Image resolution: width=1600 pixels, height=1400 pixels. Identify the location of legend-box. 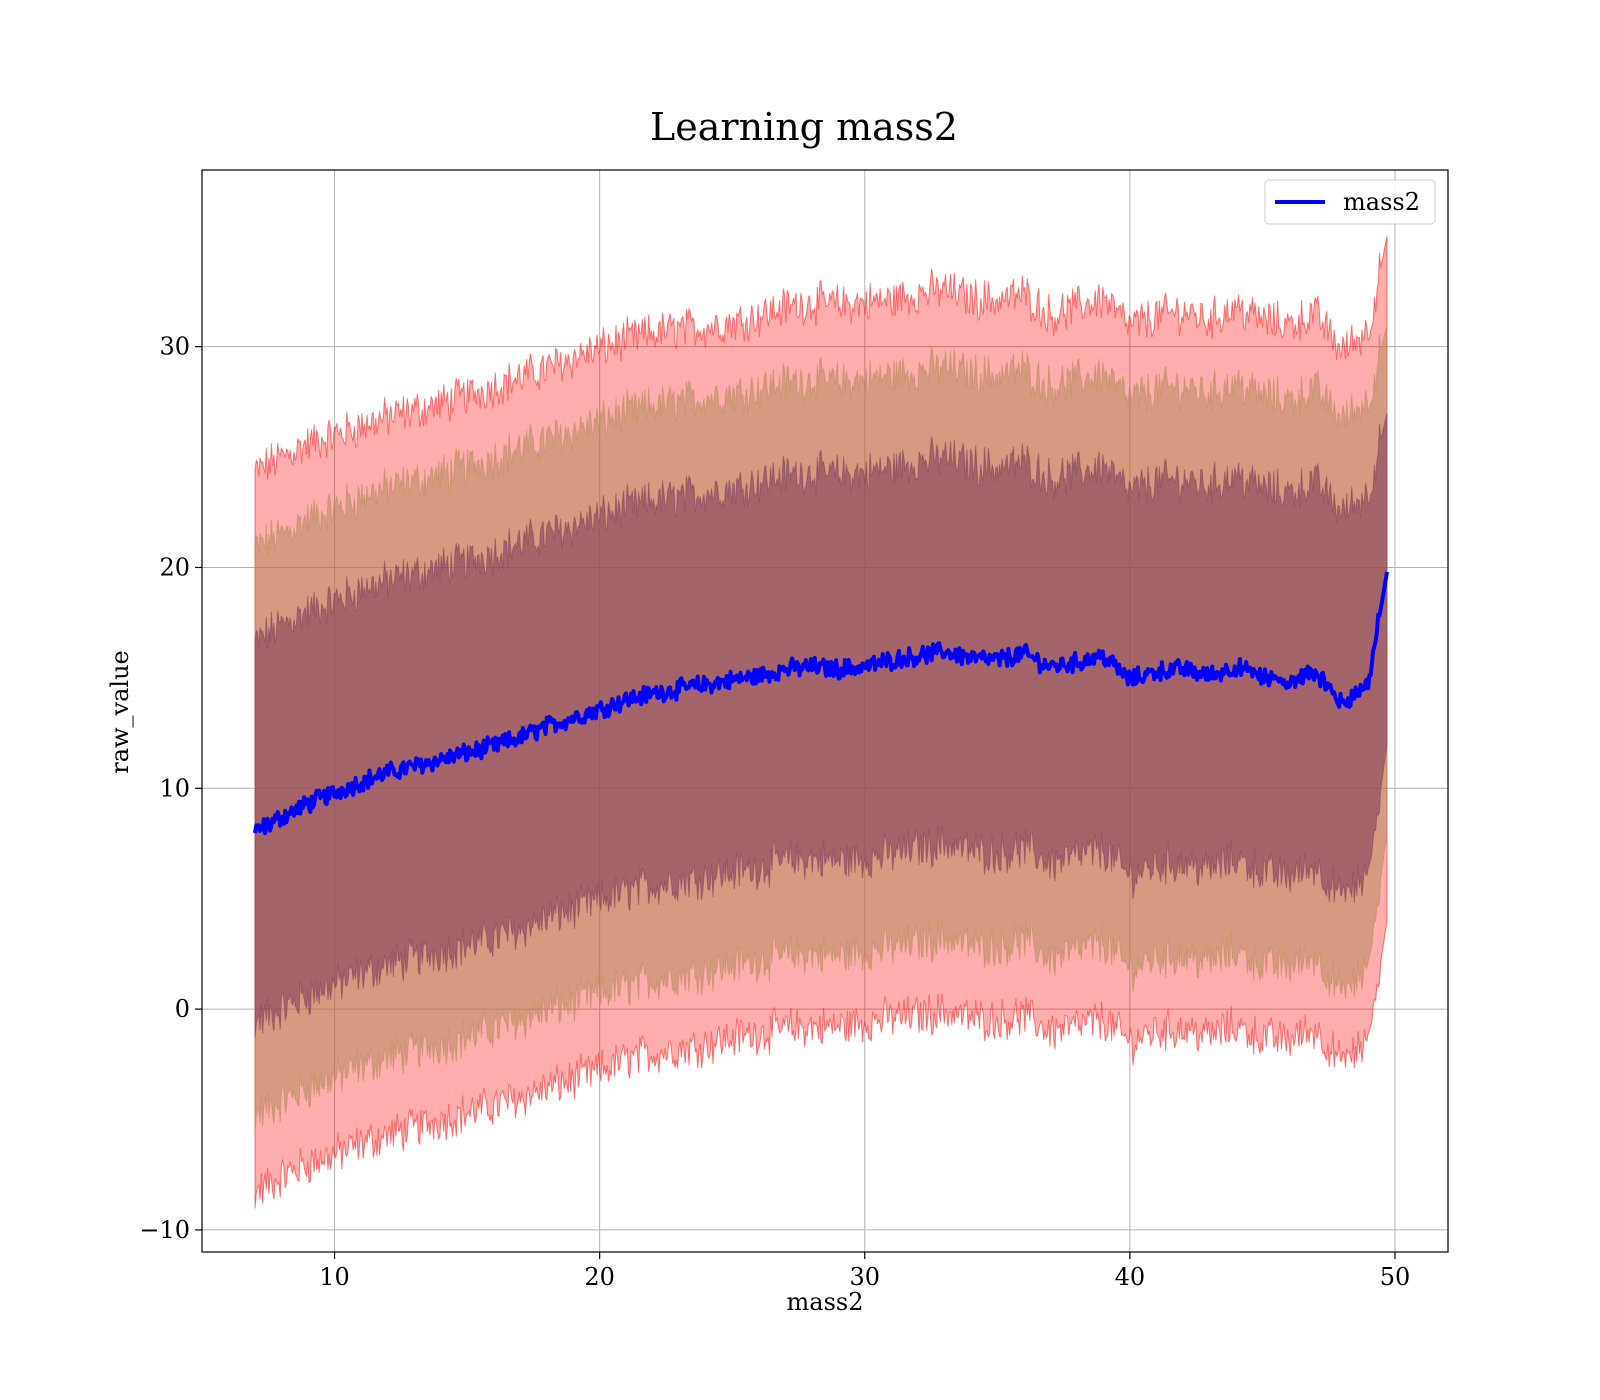
(1350, 202).